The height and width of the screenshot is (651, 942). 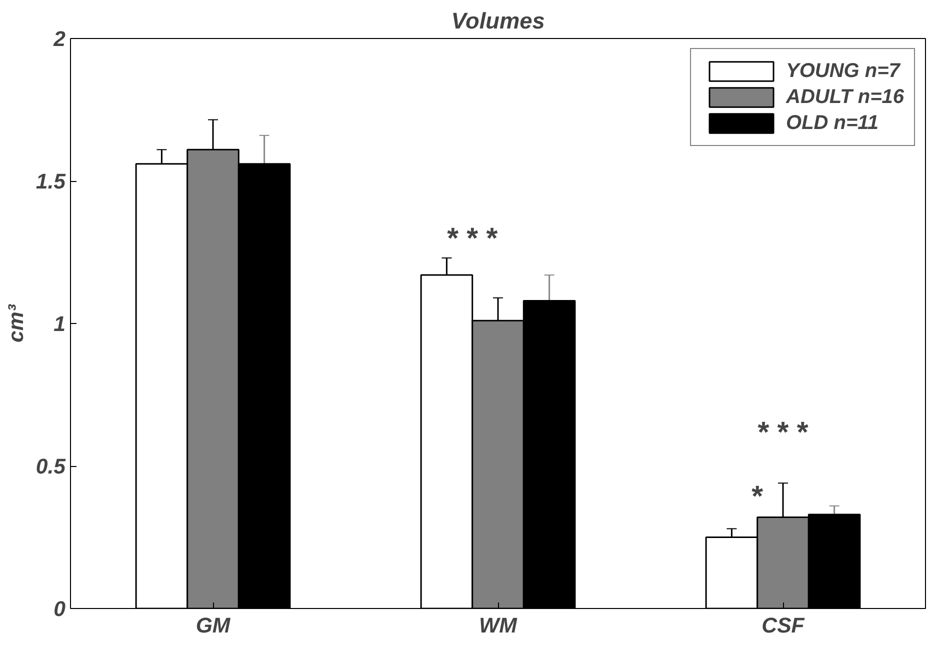 What do you see at coordinates (758, 497) in the screenshot?
I see `annotation: *` at bounding box center [758, 497].